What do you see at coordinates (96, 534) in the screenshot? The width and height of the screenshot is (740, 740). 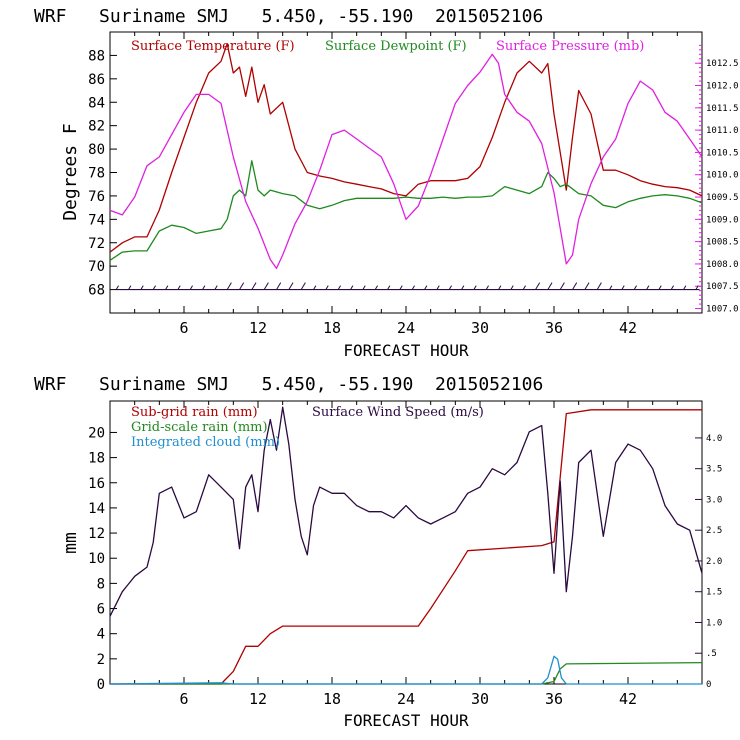 I see `bottom-y-tick-label: 12` at bounding box center [96, 534].